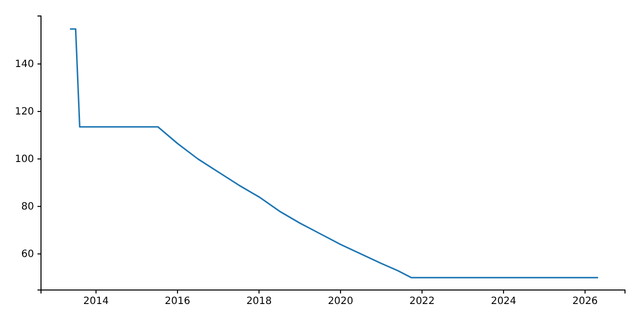 The image size is (640, 320). What do you see at coordinates (177, 302) in the screenshot?
I see `x-tick-label: 2016` at bounding box center [177, 302].